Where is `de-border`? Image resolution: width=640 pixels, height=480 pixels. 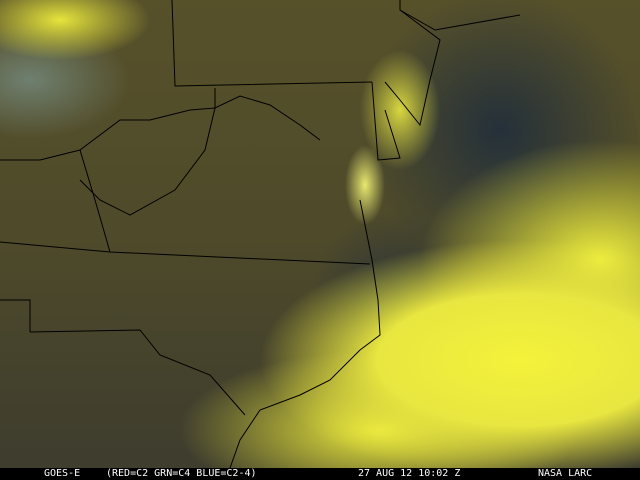
de-border is located at coordinates (386, 121).